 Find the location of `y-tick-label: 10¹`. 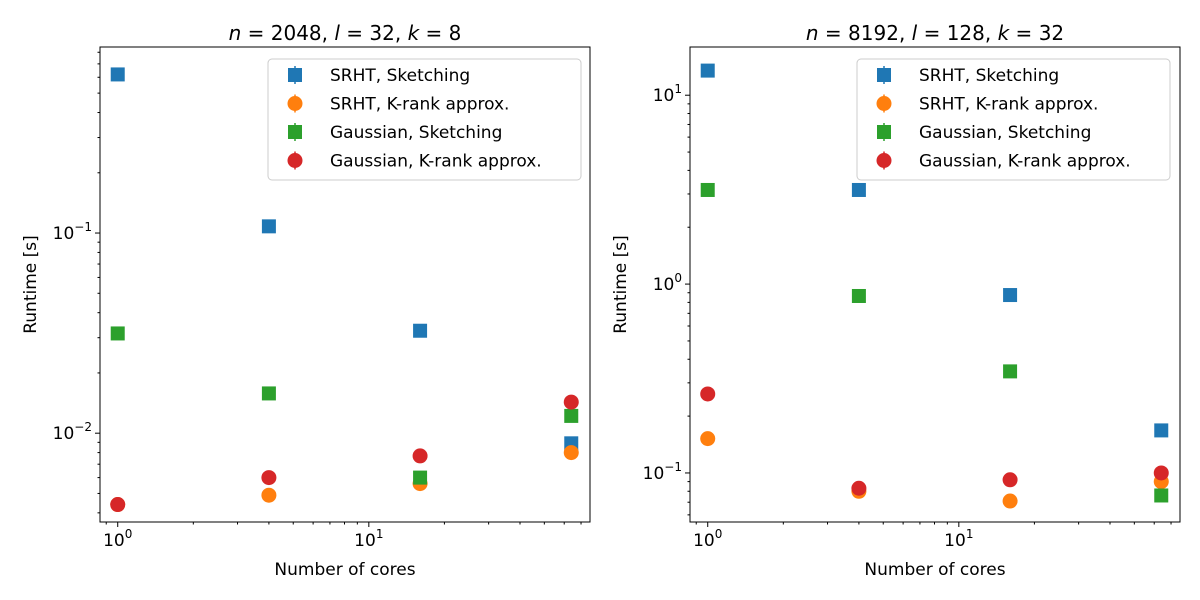

y-tick-label: 10¹ is located at coordinates (667, 94).